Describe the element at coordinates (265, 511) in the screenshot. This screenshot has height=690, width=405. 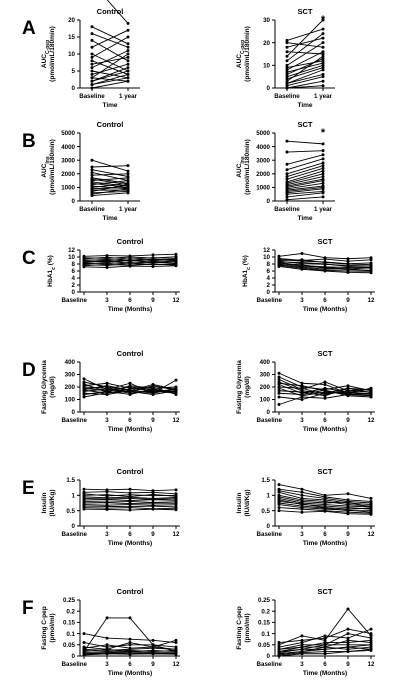
I see `y-tick-label: 0.5` at that location.